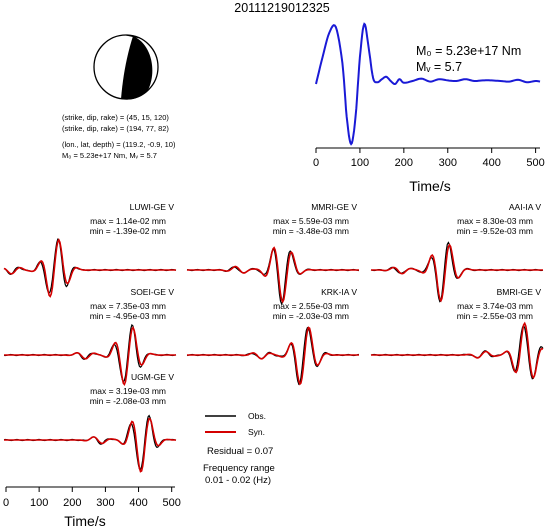  I want to click on stf-mw-label: Mᵥ = 5.7, so click(439, 67).